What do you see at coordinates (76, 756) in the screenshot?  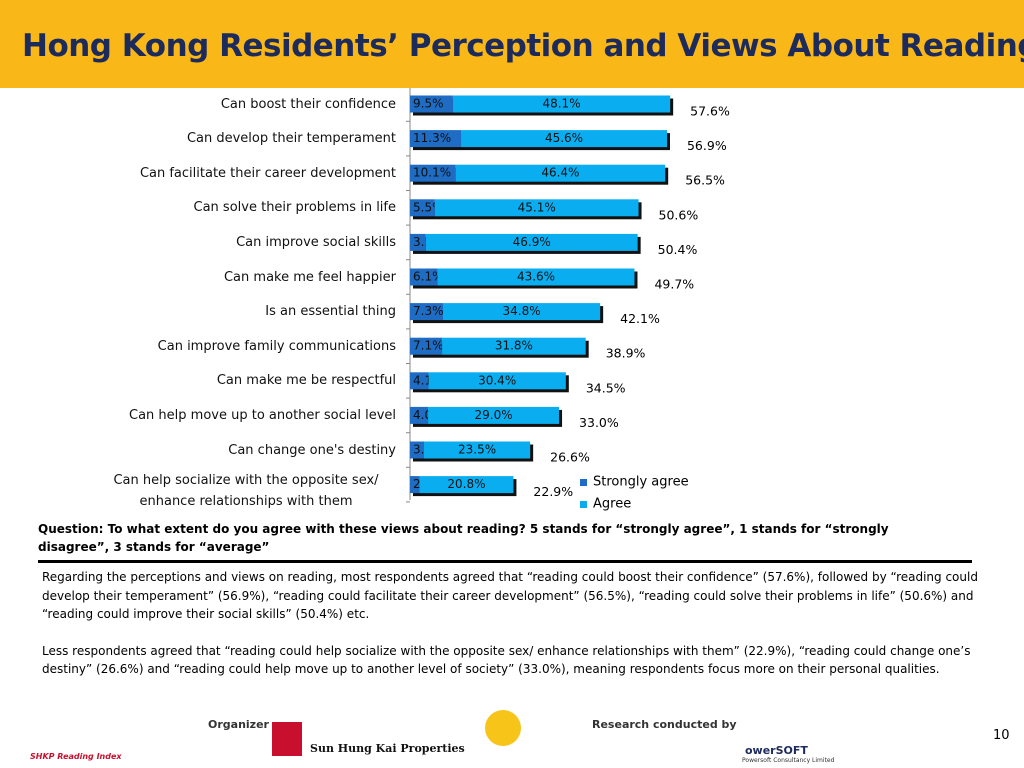 I see `index-name: SHKP Reading Index` at bounding box center [76, 756].